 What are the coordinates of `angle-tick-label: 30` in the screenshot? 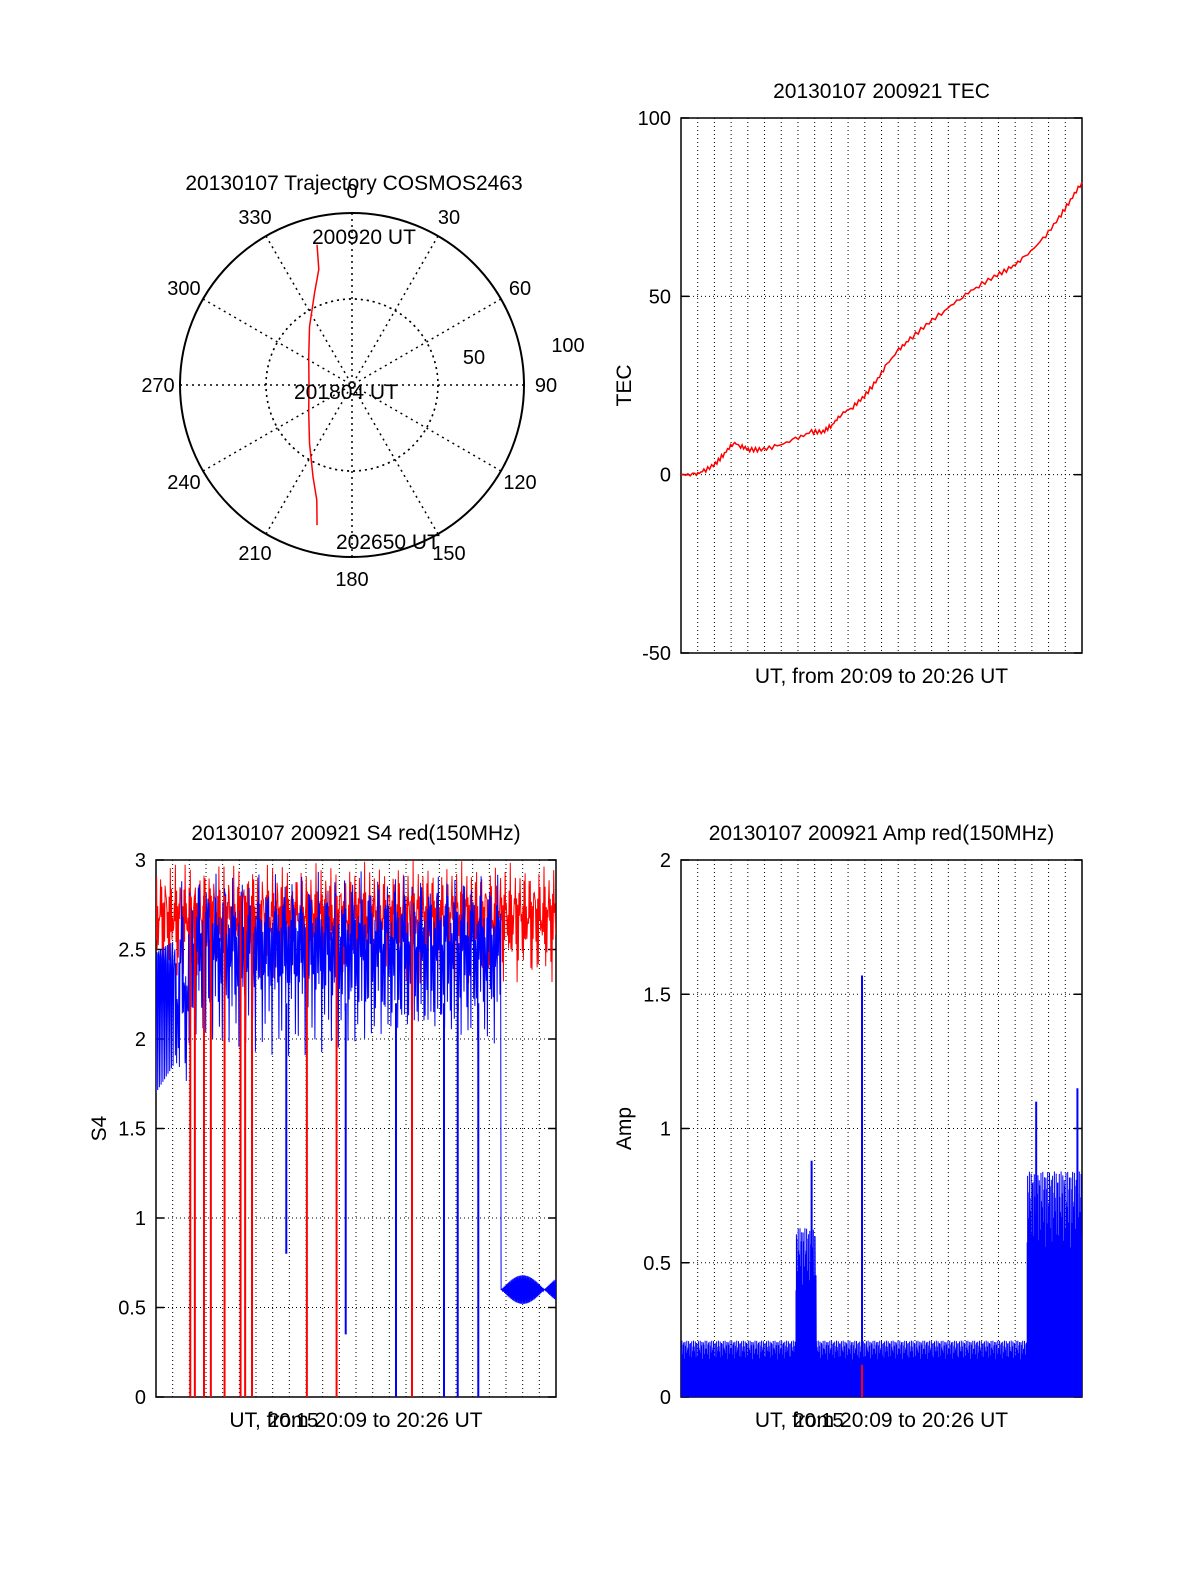 It's located at (449, 218).